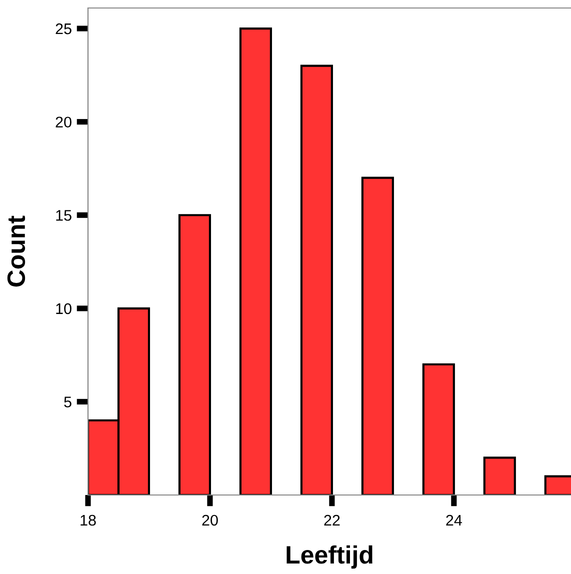 Image resolution: width=571 pixels, height=574 pixels. Describe the element at coordinates (68, 402) in the screenshot. I see `y-tick-label: 5` at that location.